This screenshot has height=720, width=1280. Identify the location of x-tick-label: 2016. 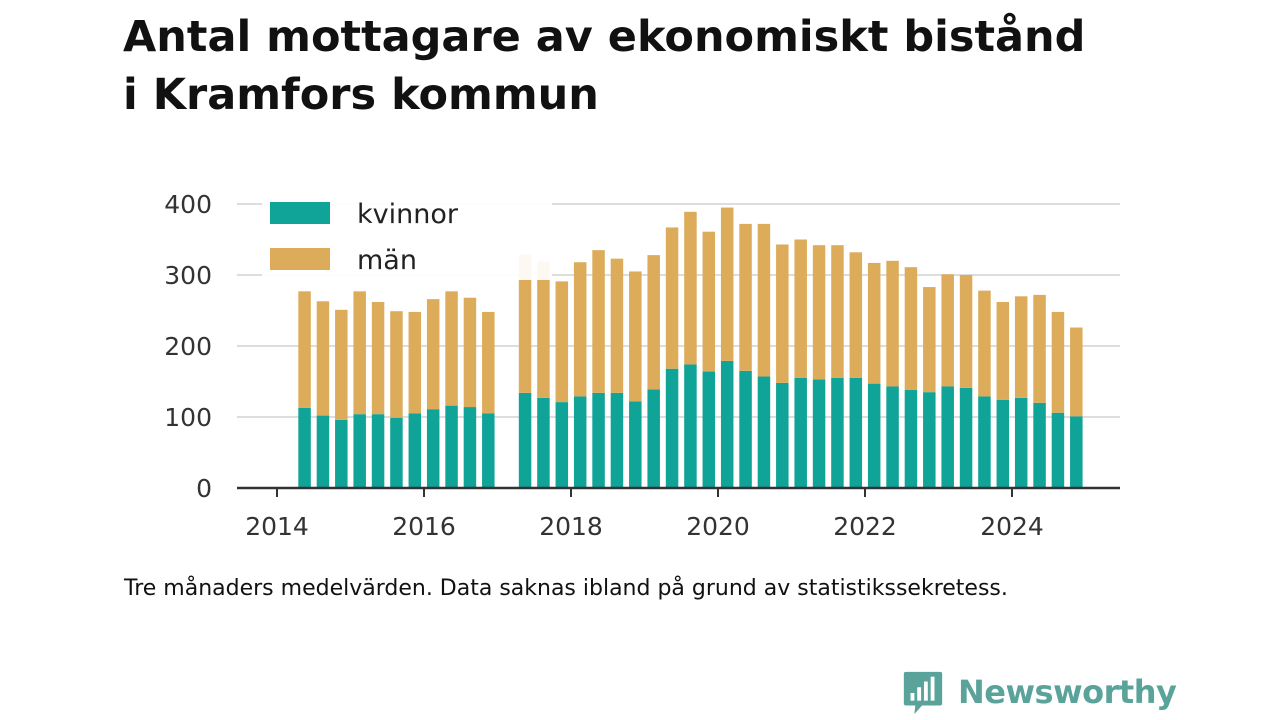
(424, 526).